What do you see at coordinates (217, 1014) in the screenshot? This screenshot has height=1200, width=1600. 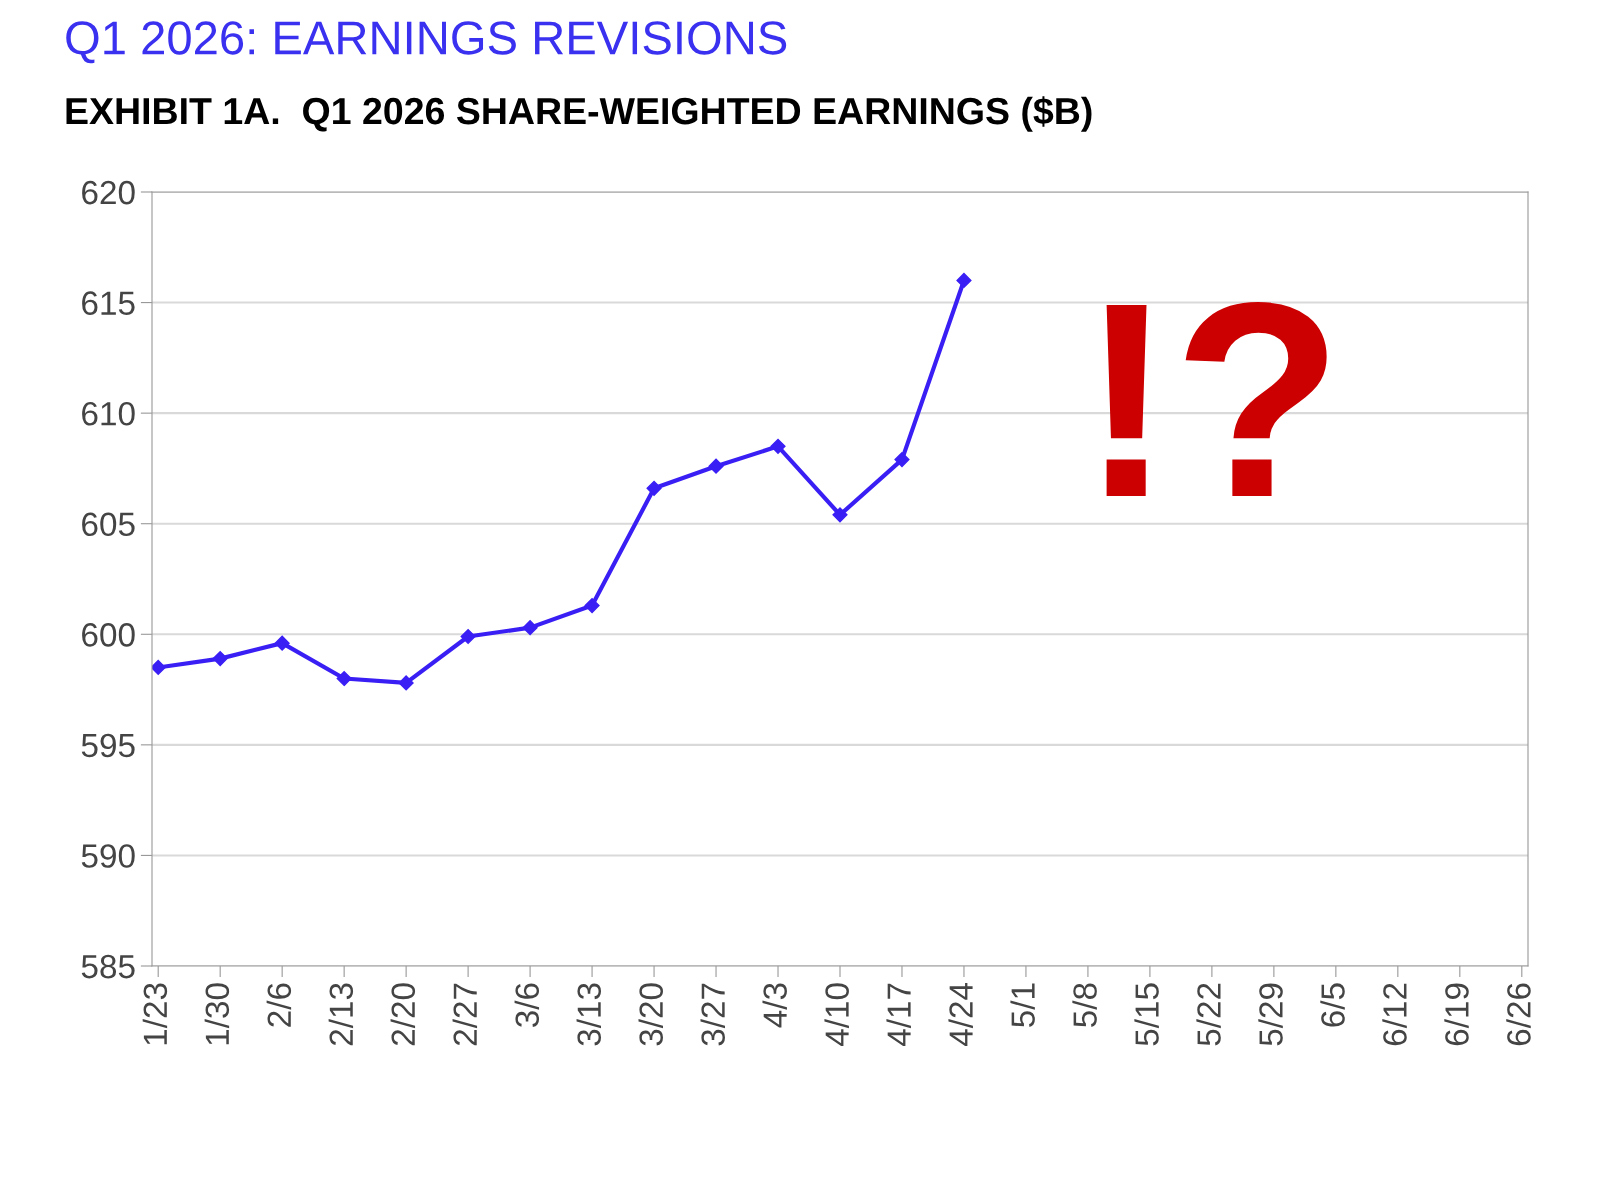 I see `x-tick-label: 1/30` at bounding box center [217, 1014].